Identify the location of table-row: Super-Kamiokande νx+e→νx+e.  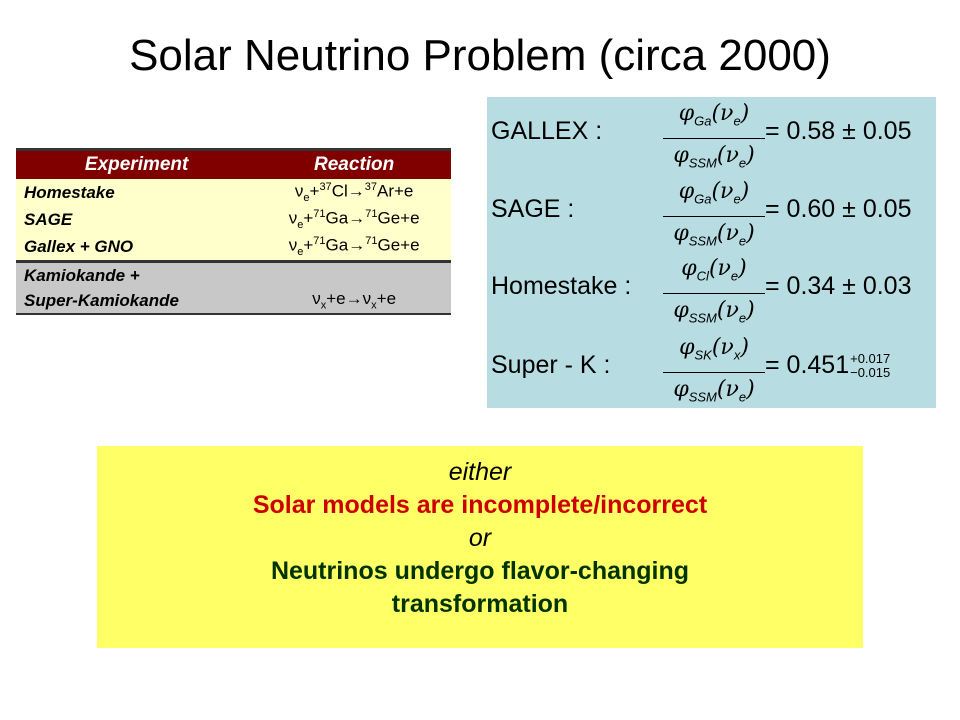
(233, 301).